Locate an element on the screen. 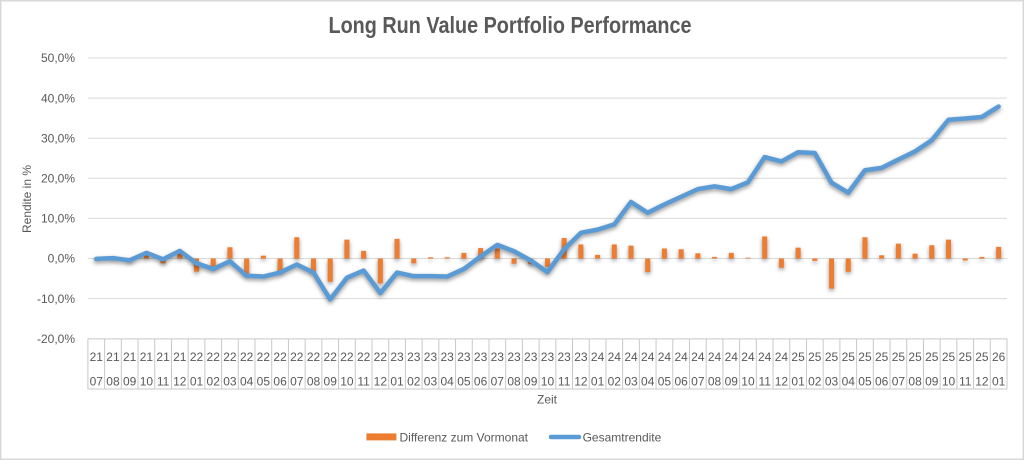  svg-text: 26 is located at coordinates (999, 357).